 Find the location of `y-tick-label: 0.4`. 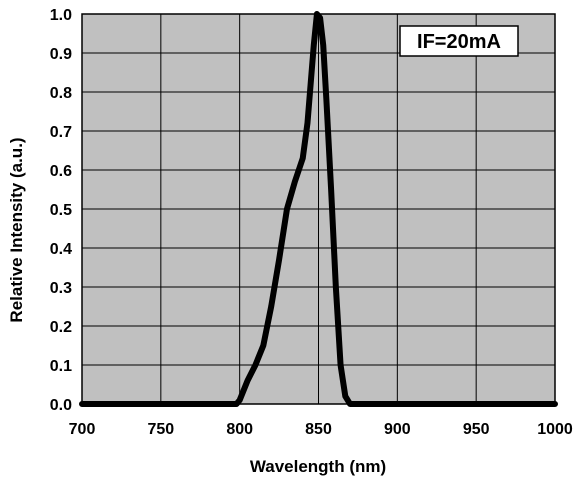

y-tick-label: 0.4 is located at coordinates (61, 249).